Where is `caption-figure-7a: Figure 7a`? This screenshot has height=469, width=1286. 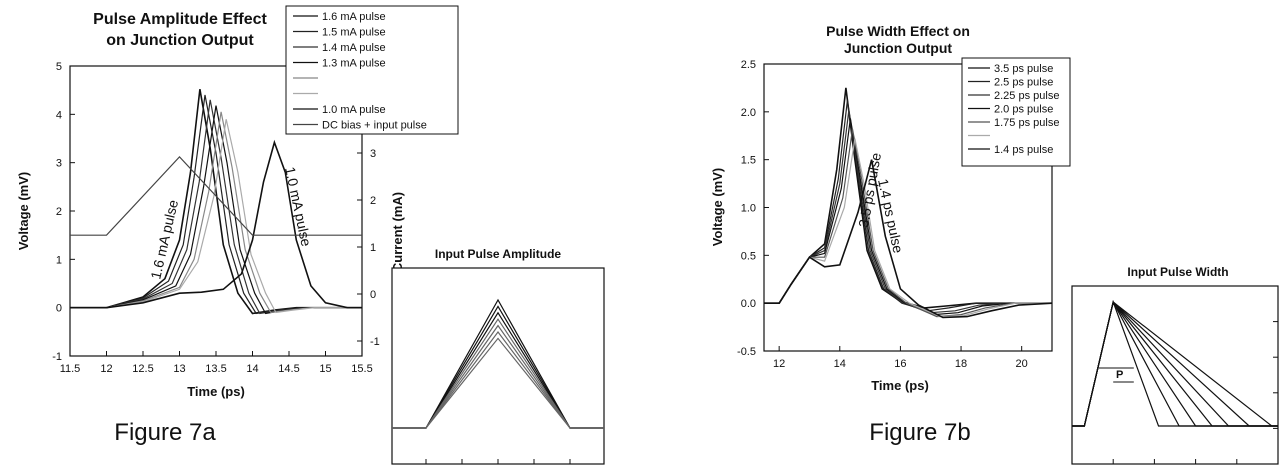 caption-figure-7a: Figure 7a is located at coordinates (165, 432).